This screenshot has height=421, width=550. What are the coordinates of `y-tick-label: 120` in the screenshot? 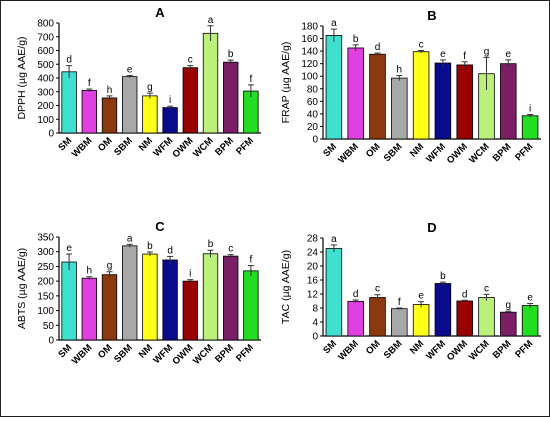 It's located at (309, 64).